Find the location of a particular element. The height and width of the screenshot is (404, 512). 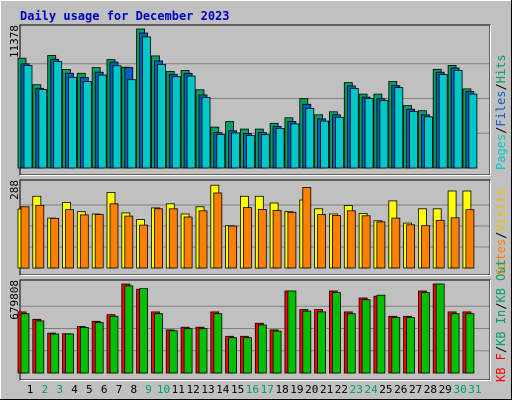

x-axis-day-label: 4 is located at coordinates (74, 389).